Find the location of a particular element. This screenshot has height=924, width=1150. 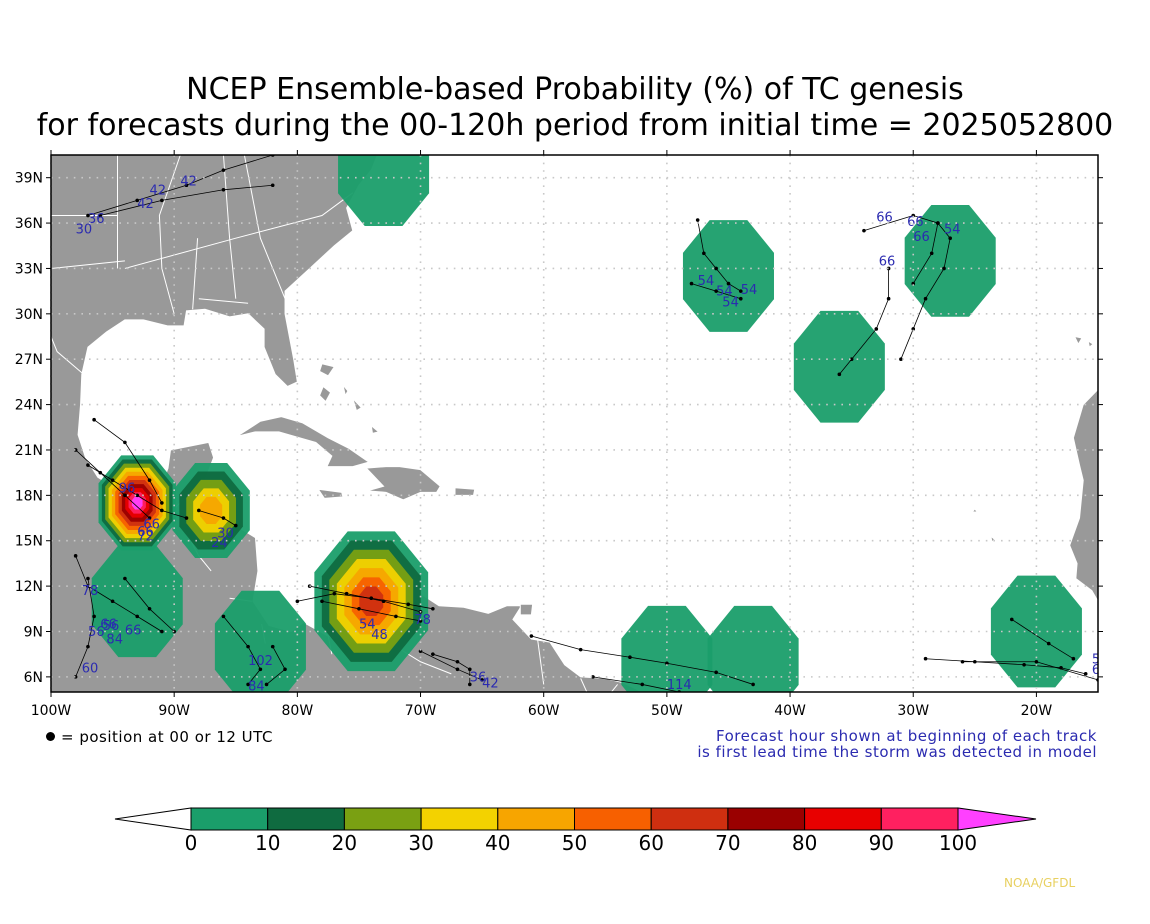

lon-label: 50W is located at coordinates (667, 711).